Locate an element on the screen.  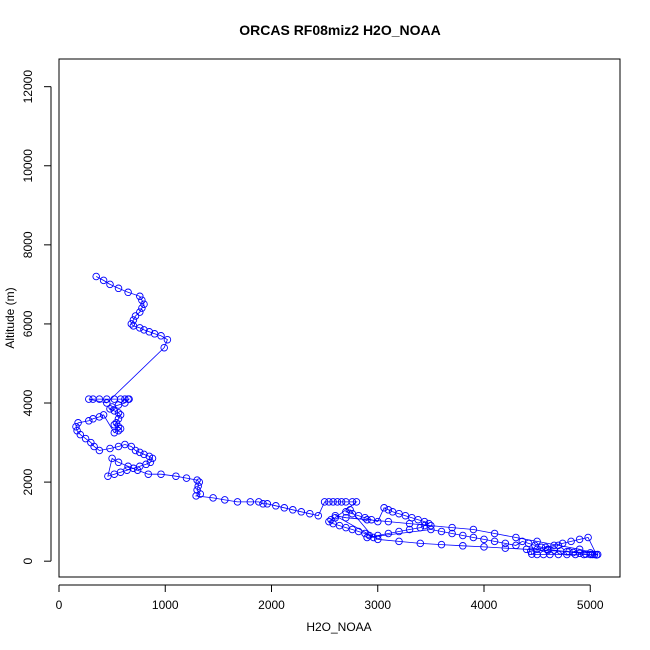
y-axis-label: Altitude (m) is located at coordinates (10, 317).